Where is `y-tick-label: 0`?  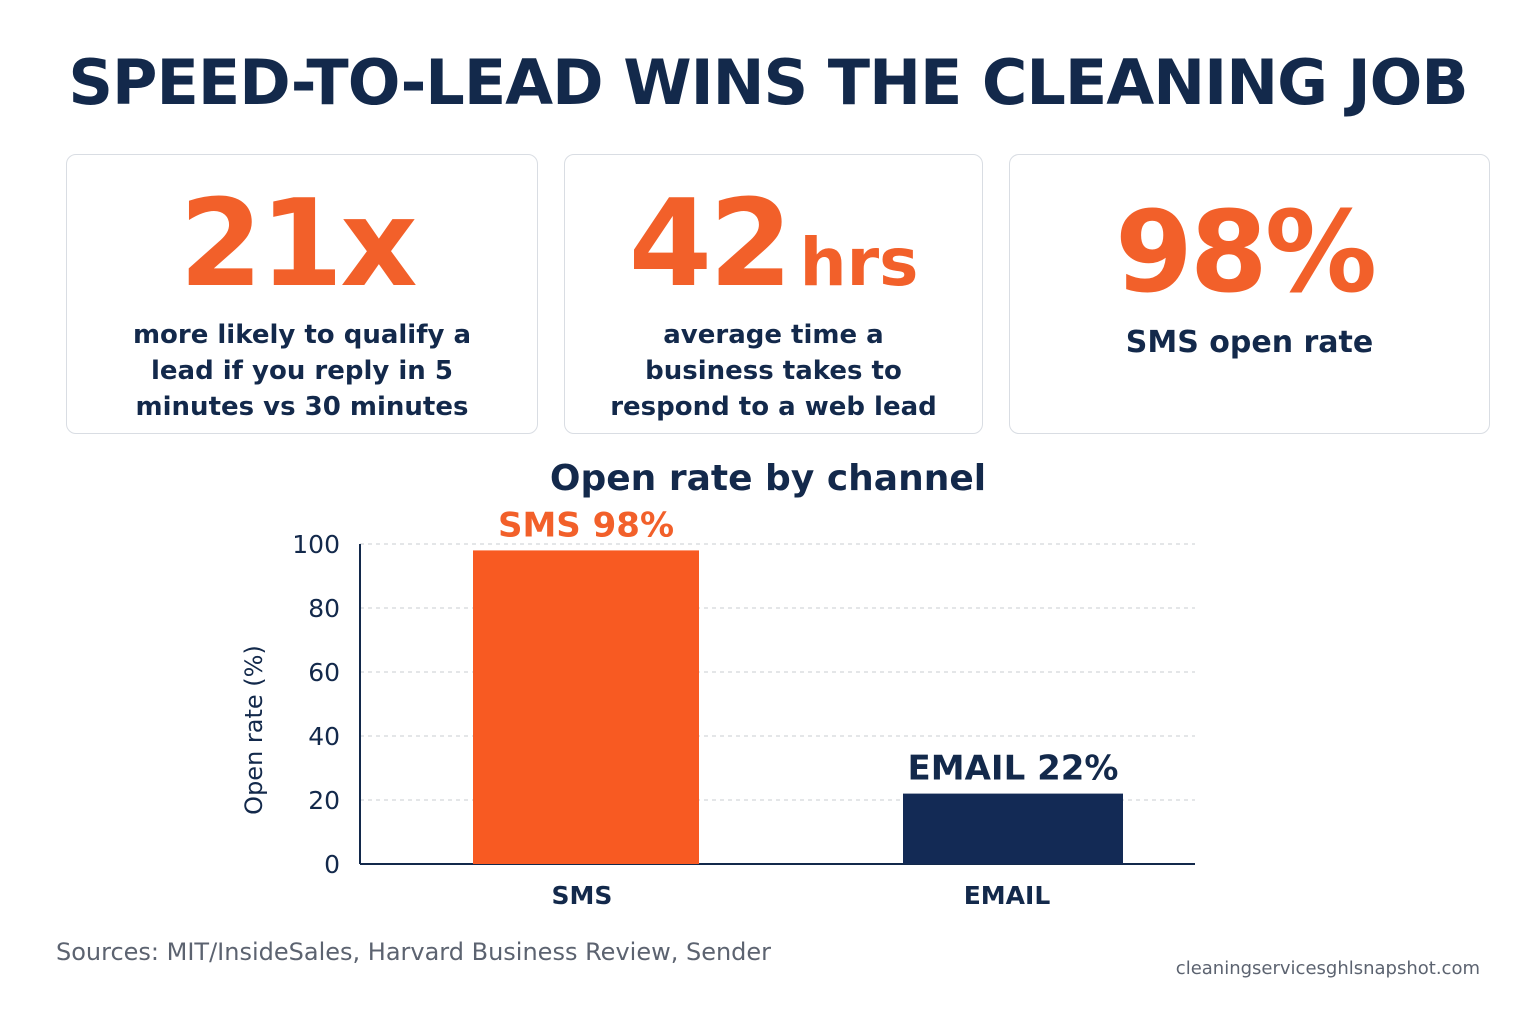
y-tick-label: 0 is located at coordinates (332, 864).